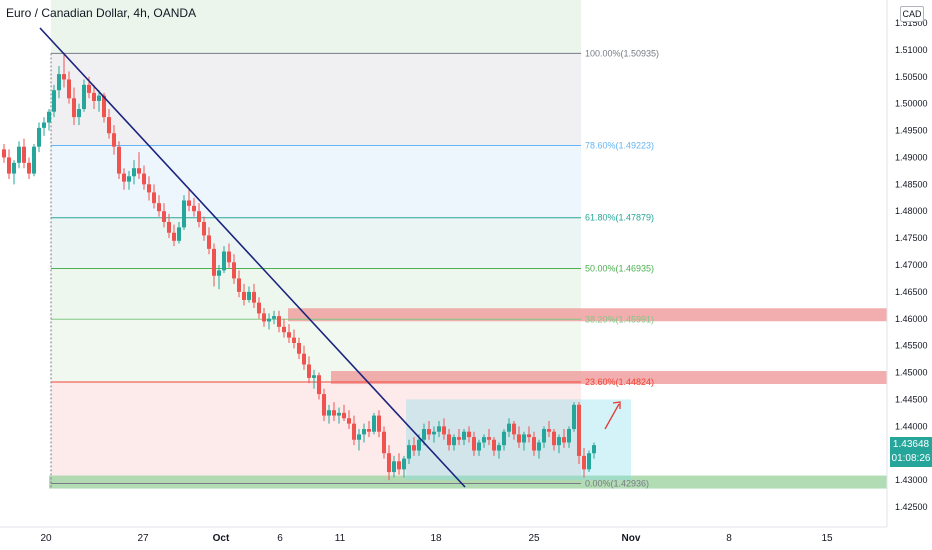 The image size is (932, 550). I want to click on last-price: 1.43648, so click(911, 444).